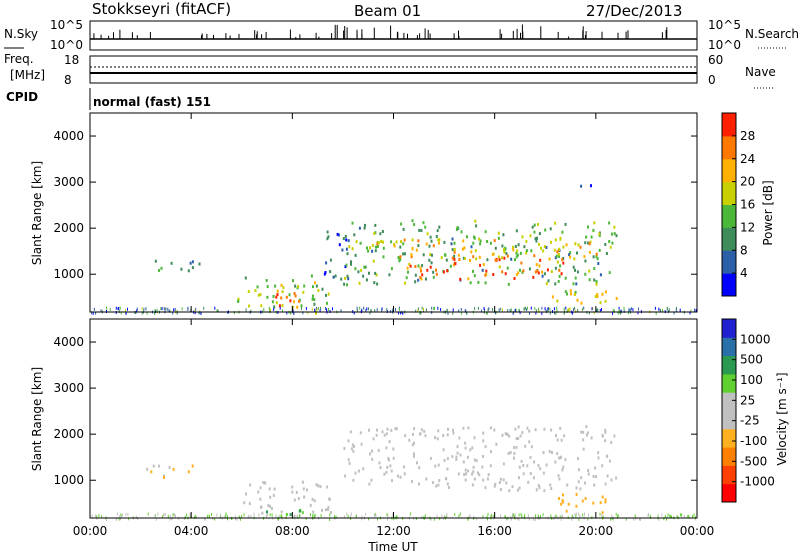 This screenshot has width=800, height=554. What do you see at coordinates (22, 97) in the screenshot?
I see `cpid-label: CPID` at bounding box center [22, 97].